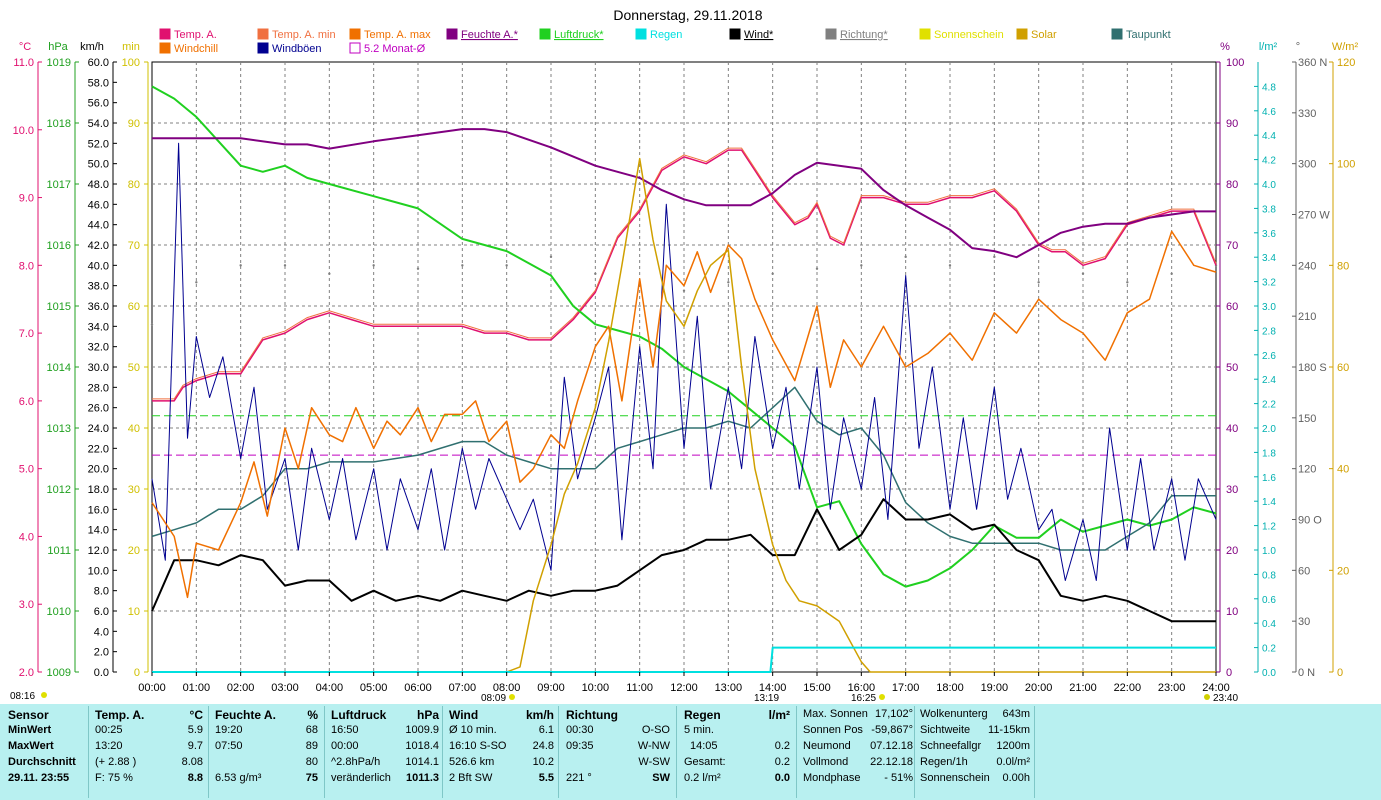 This screenshot has height=800, width=1381. I want to click on wind-tick-label: 0.0, so click(101, 673).